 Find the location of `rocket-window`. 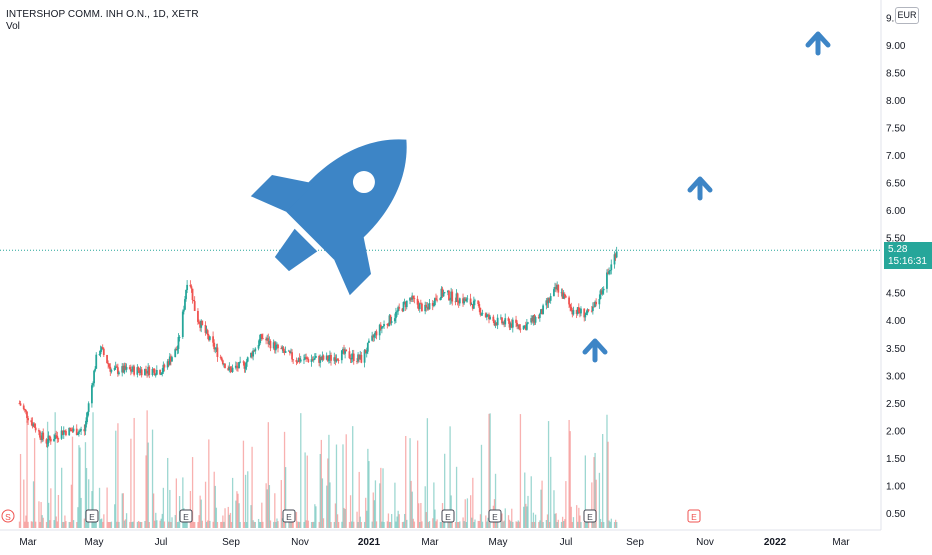

rocket-window is located at coordinates (363, 182).